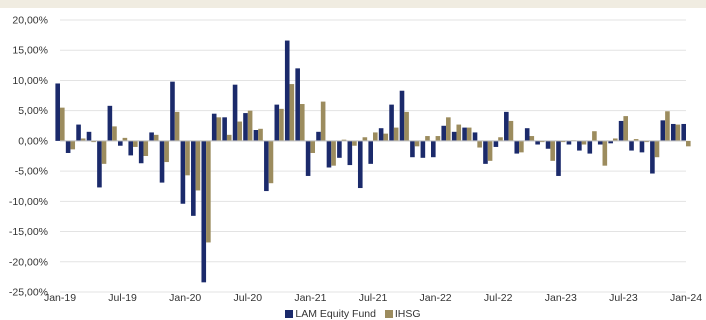 The height and width of the screenshot is (320, 706). Describe the element at coordinates (561, 298) in the screenshot. I see `x-tick-label: Jan-23` at that location.